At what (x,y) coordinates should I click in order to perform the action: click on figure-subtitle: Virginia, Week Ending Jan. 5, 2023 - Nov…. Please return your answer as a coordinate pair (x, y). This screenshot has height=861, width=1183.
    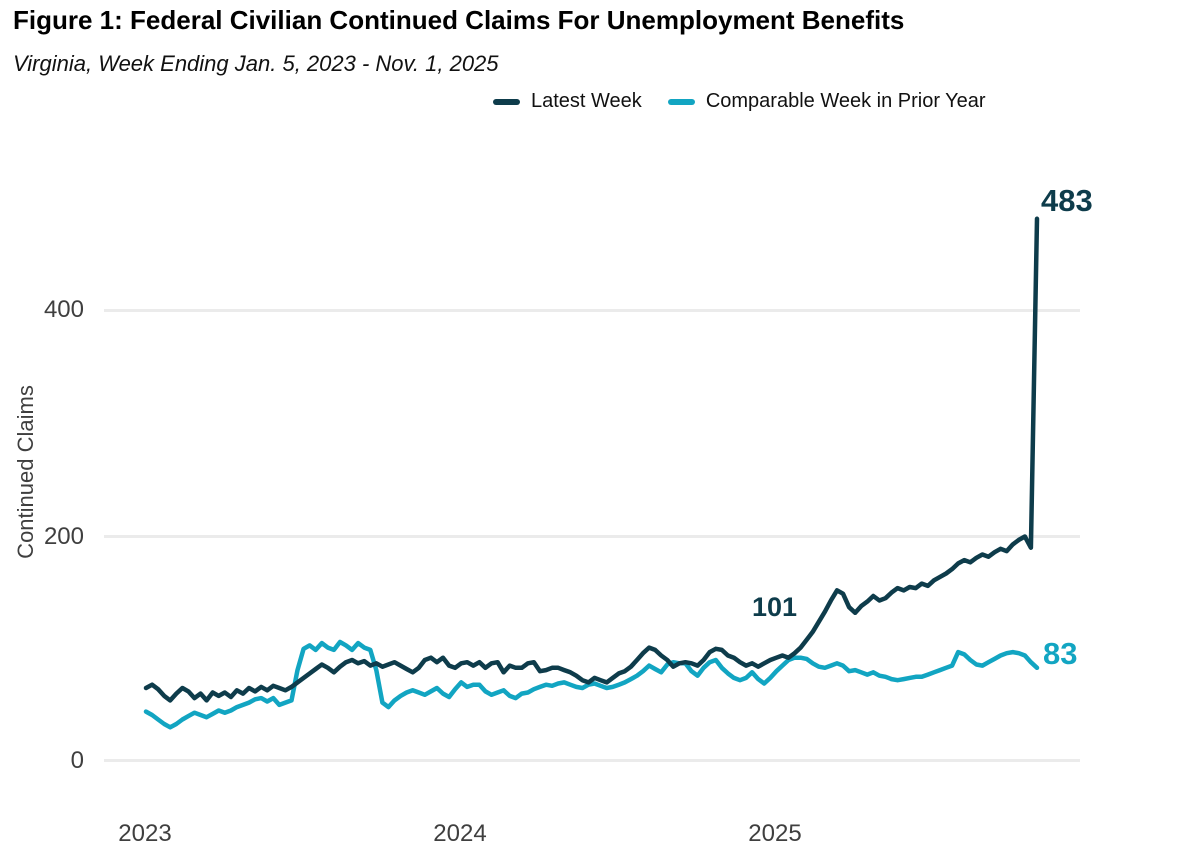
    Looking at the image, I should click on (256, 63).